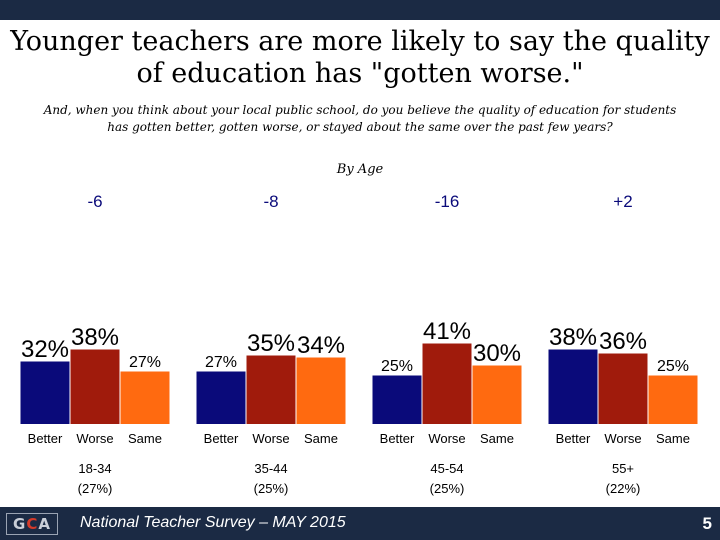 The image size is (720, 540). What do you see at coordinates (271, 488) in the screenshot?
I see `group-share-35-44: (25%)` at bounding box center [271, 488].